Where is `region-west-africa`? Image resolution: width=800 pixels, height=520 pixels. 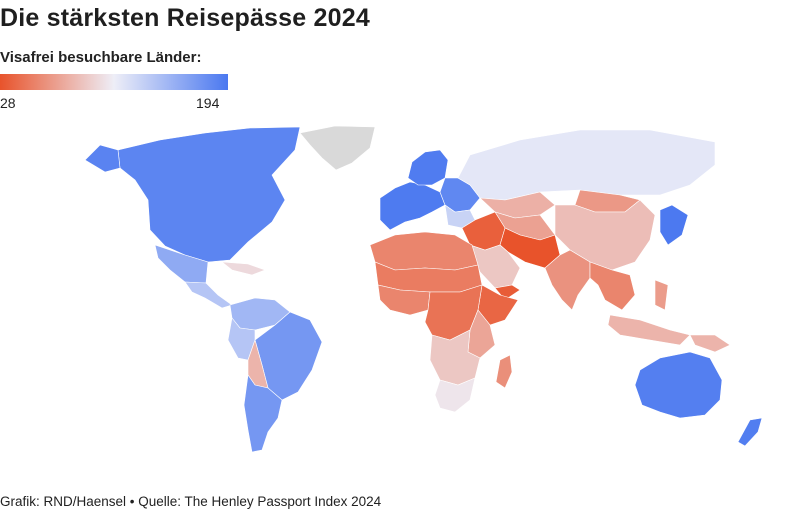
region-west-africa is located at coordinates (404, 300).